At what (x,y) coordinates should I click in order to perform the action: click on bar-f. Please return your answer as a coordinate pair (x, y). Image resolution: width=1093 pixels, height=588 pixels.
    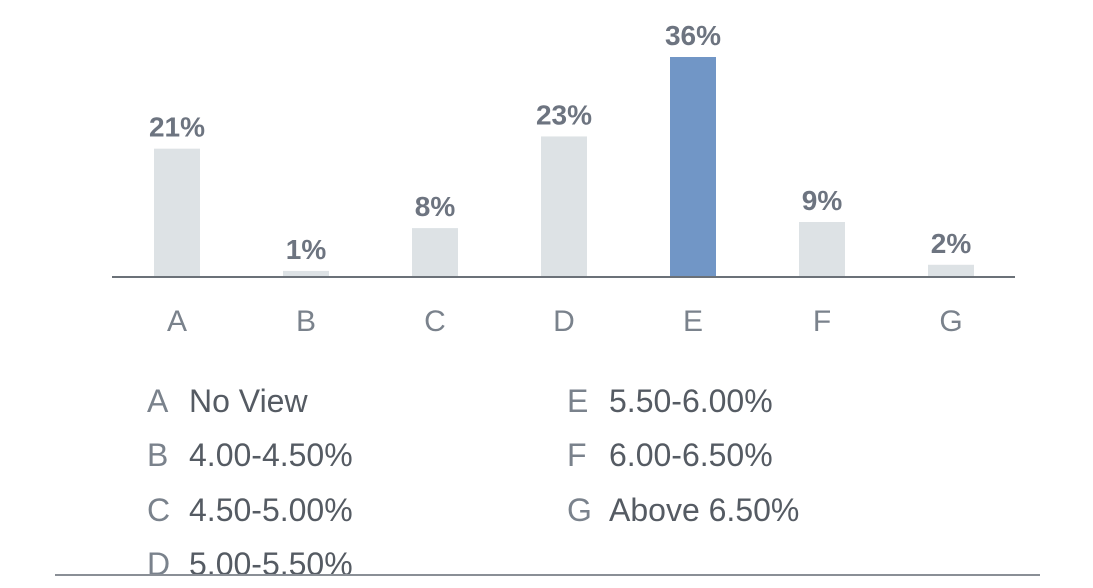
    Looking at the image, I should click on (822, 249).